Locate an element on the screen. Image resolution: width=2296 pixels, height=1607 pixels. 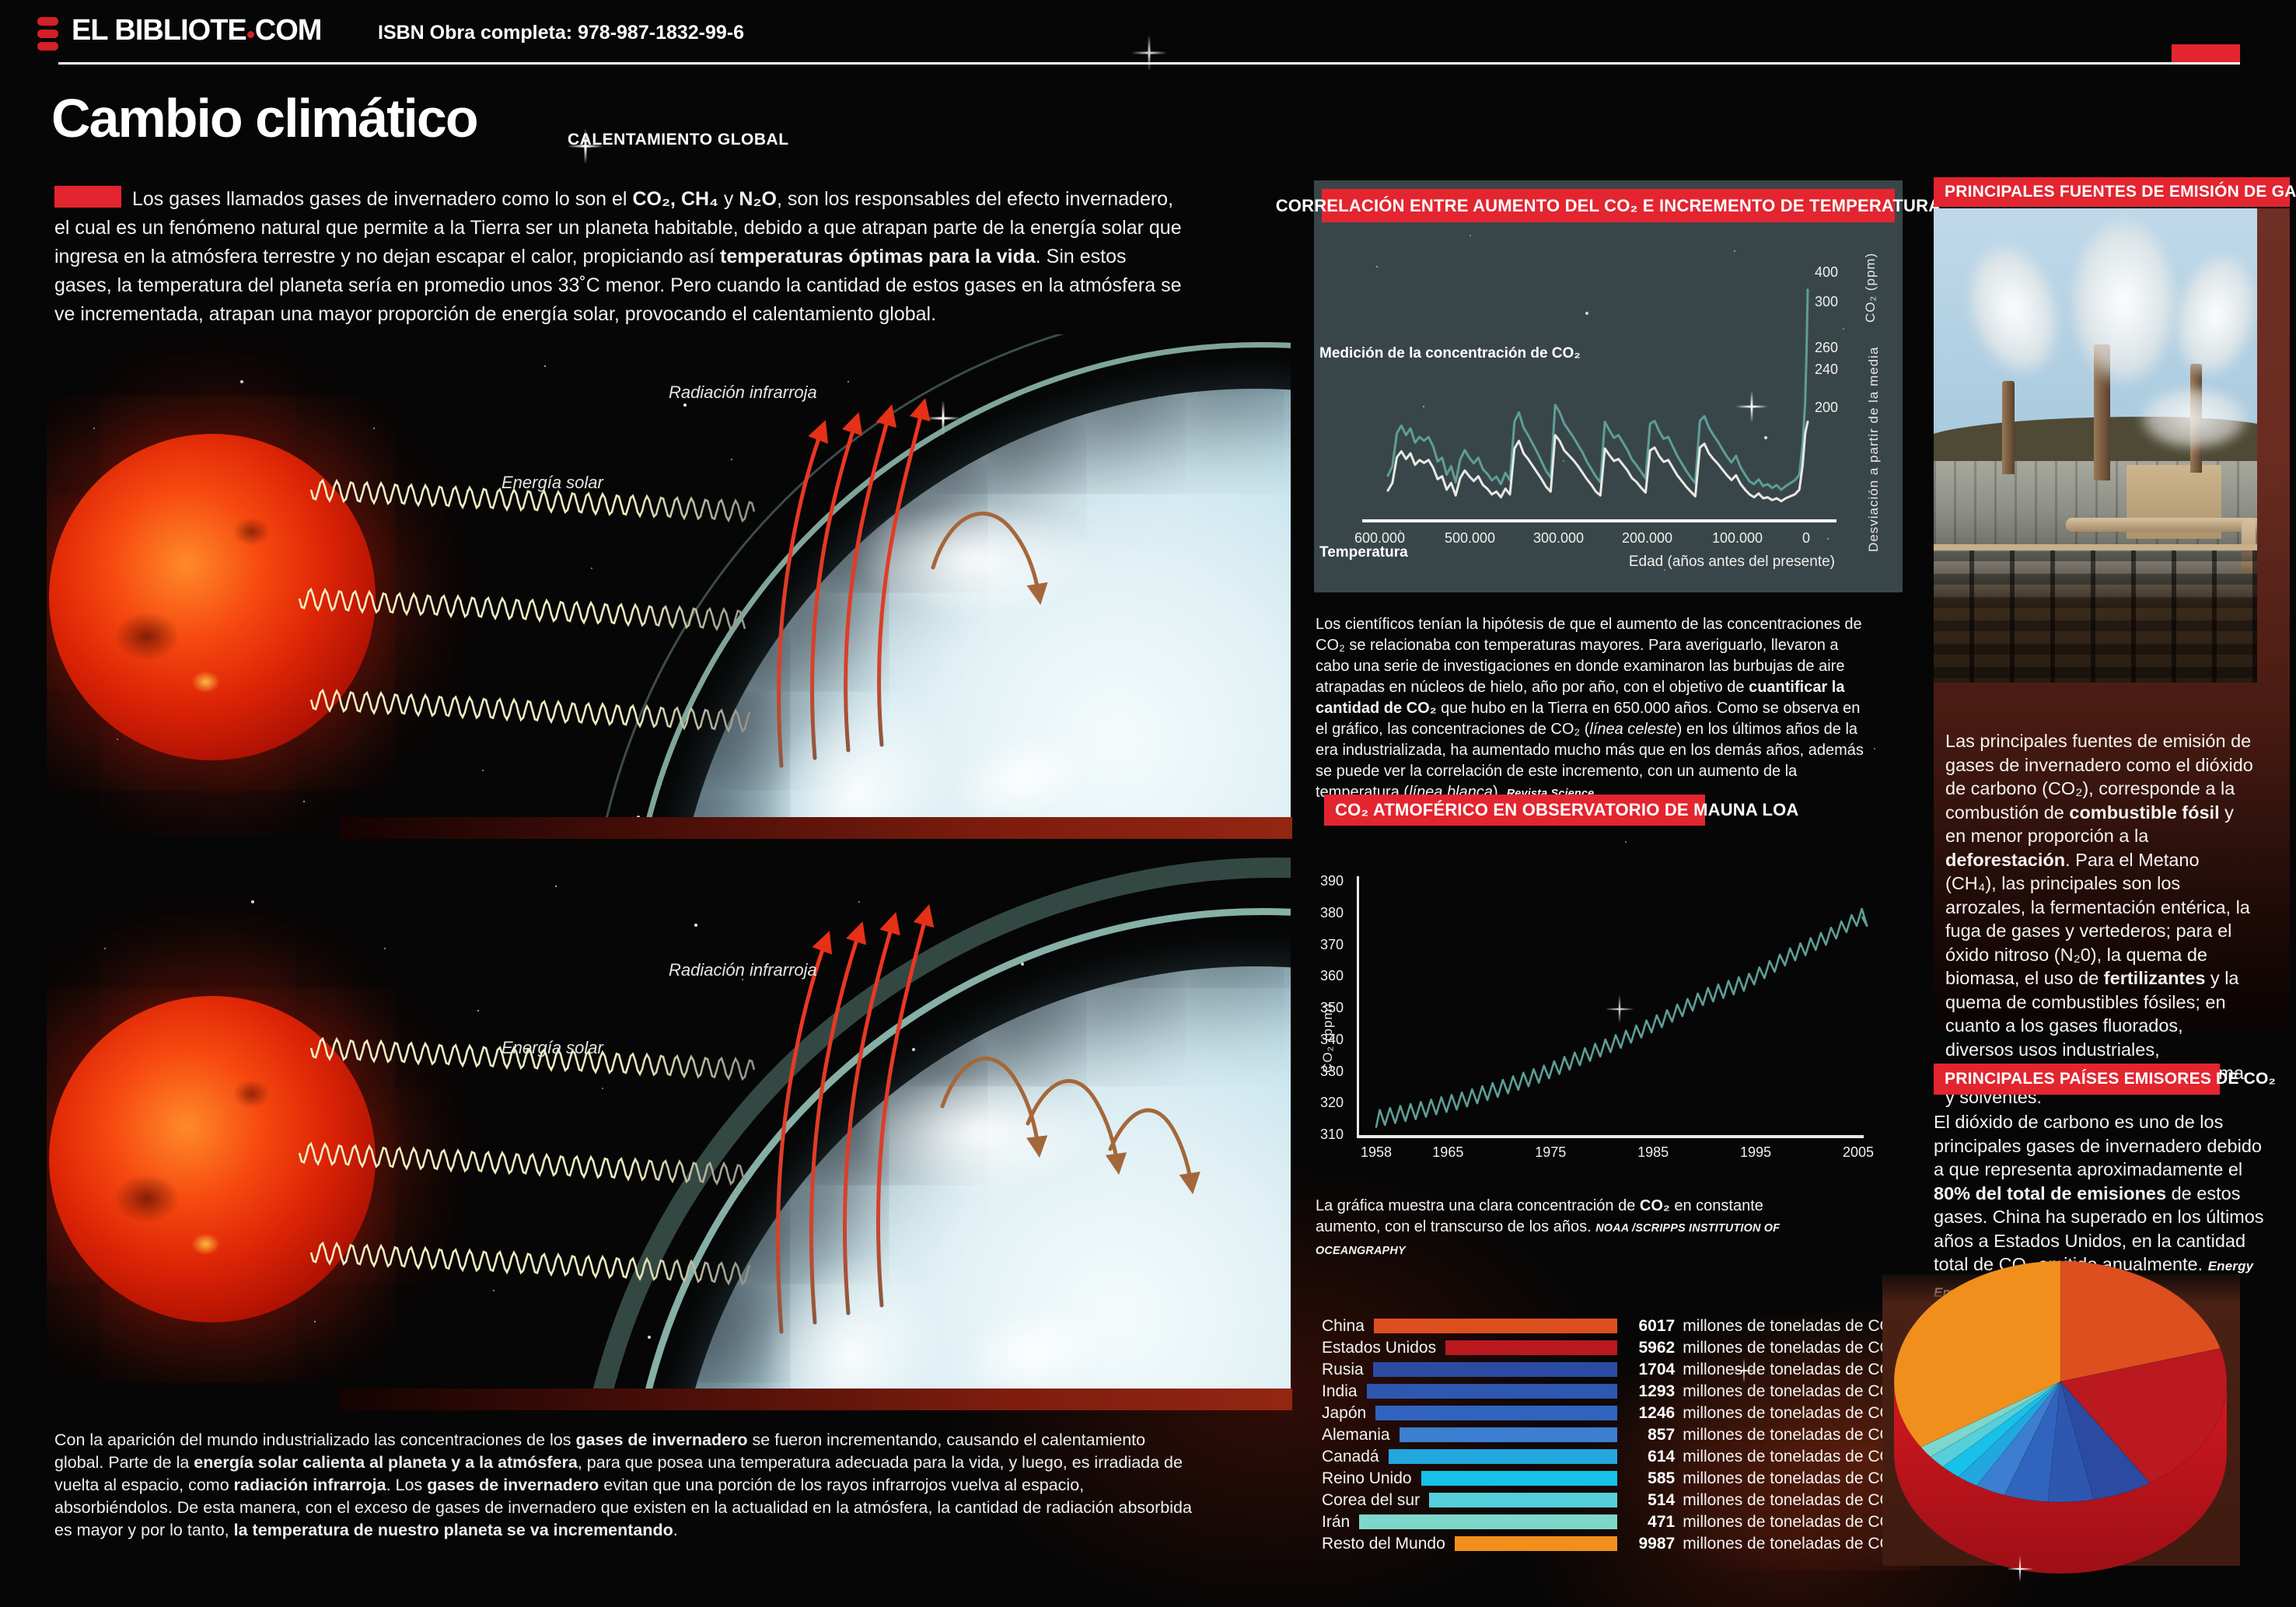
pie-side is located at coordinates (2060, 1478).